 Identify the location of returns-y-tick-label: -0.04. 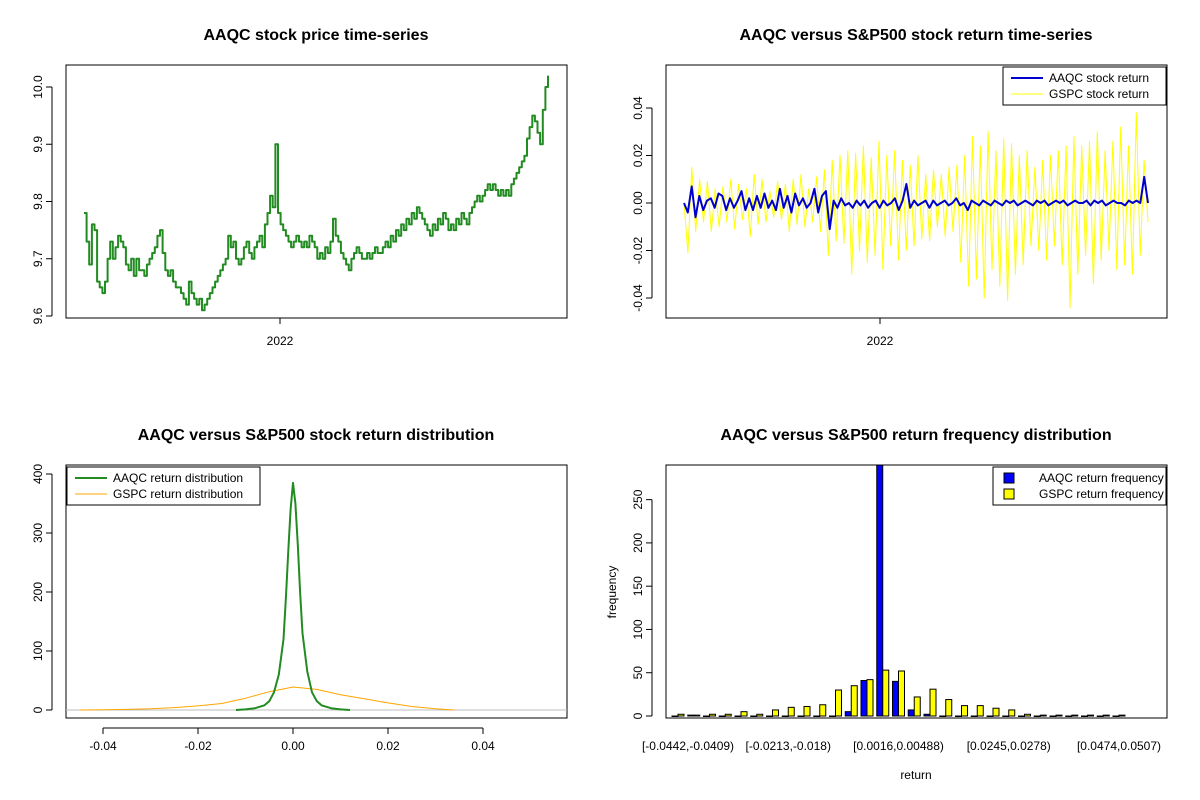
(638, 298).